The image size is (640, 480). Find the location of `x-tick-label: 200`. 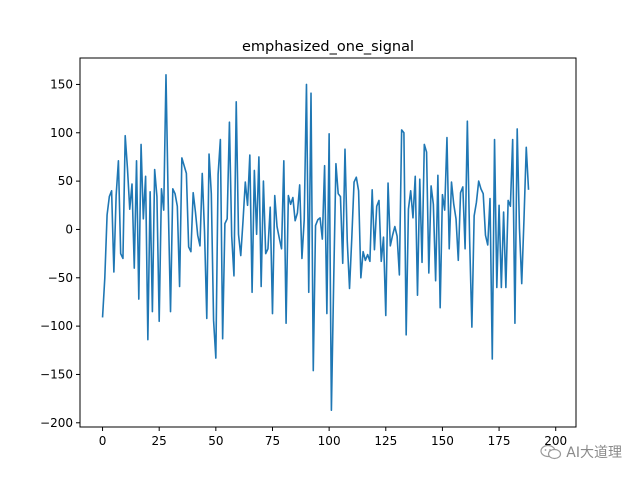

x-tick-label: 200 is located at coordinates (555, 441).